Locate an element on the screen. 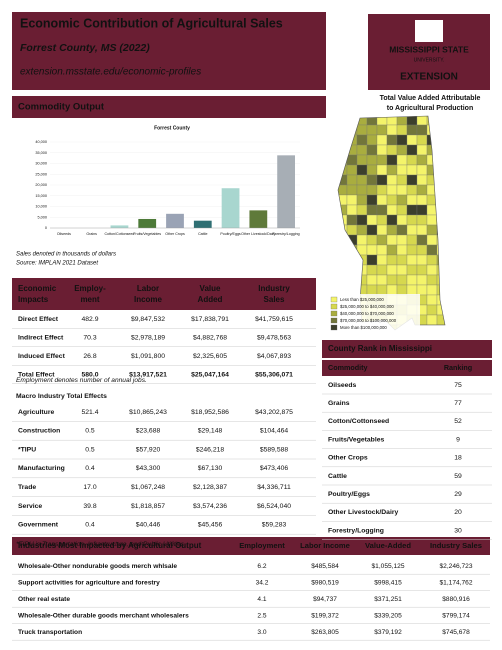 This screenshot has height=650, width=502. table-cell: Trade is located at coordinates (27, 487).